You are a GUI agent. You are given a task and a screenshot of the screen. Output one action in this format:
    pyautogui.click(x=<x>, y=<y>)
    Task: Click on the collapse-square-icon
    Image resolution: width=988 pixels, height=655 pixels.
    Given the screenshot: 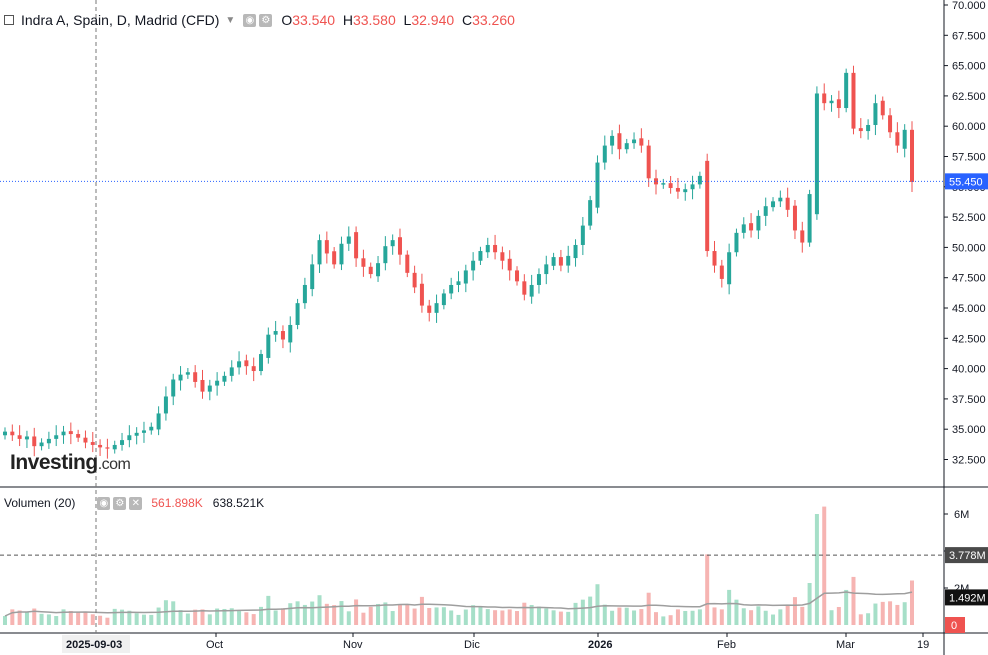 What is the action you would take?
    pyautogui.click(x=9, y=20)
    